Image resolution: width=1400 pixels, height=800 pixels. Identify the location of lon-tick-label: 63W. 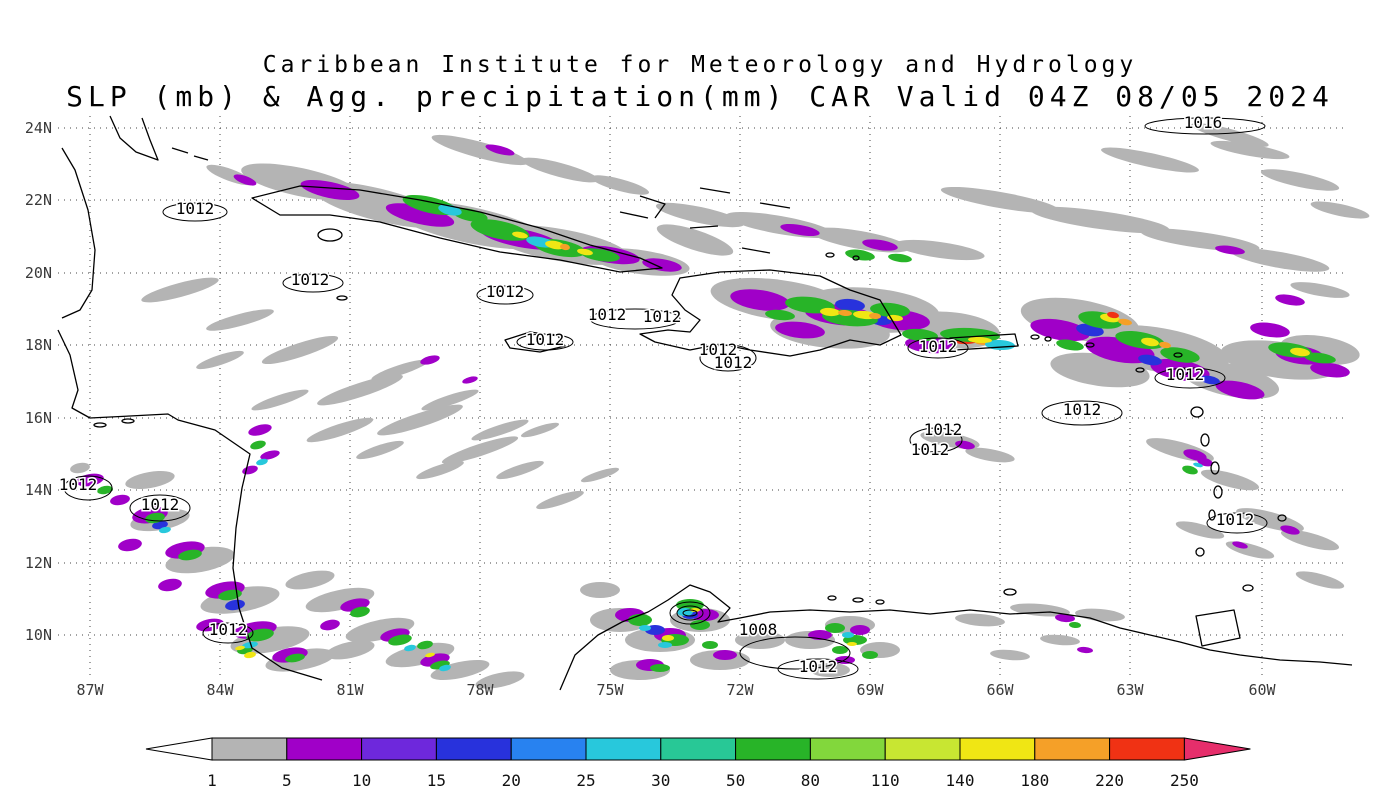
(1130, 690).